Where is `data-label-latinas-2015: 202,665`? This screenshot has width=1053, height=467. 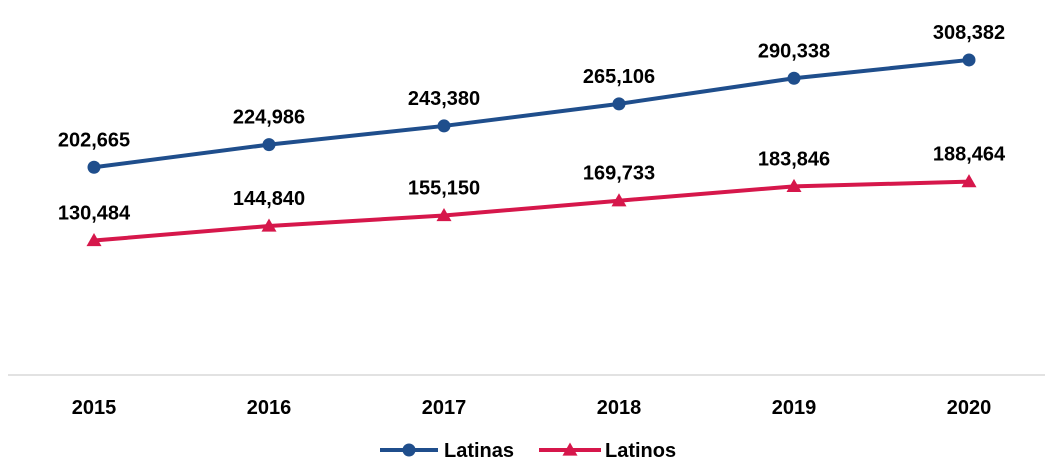 data-label-latinas-2015: 202,665 is located at coordinates (94, 140).